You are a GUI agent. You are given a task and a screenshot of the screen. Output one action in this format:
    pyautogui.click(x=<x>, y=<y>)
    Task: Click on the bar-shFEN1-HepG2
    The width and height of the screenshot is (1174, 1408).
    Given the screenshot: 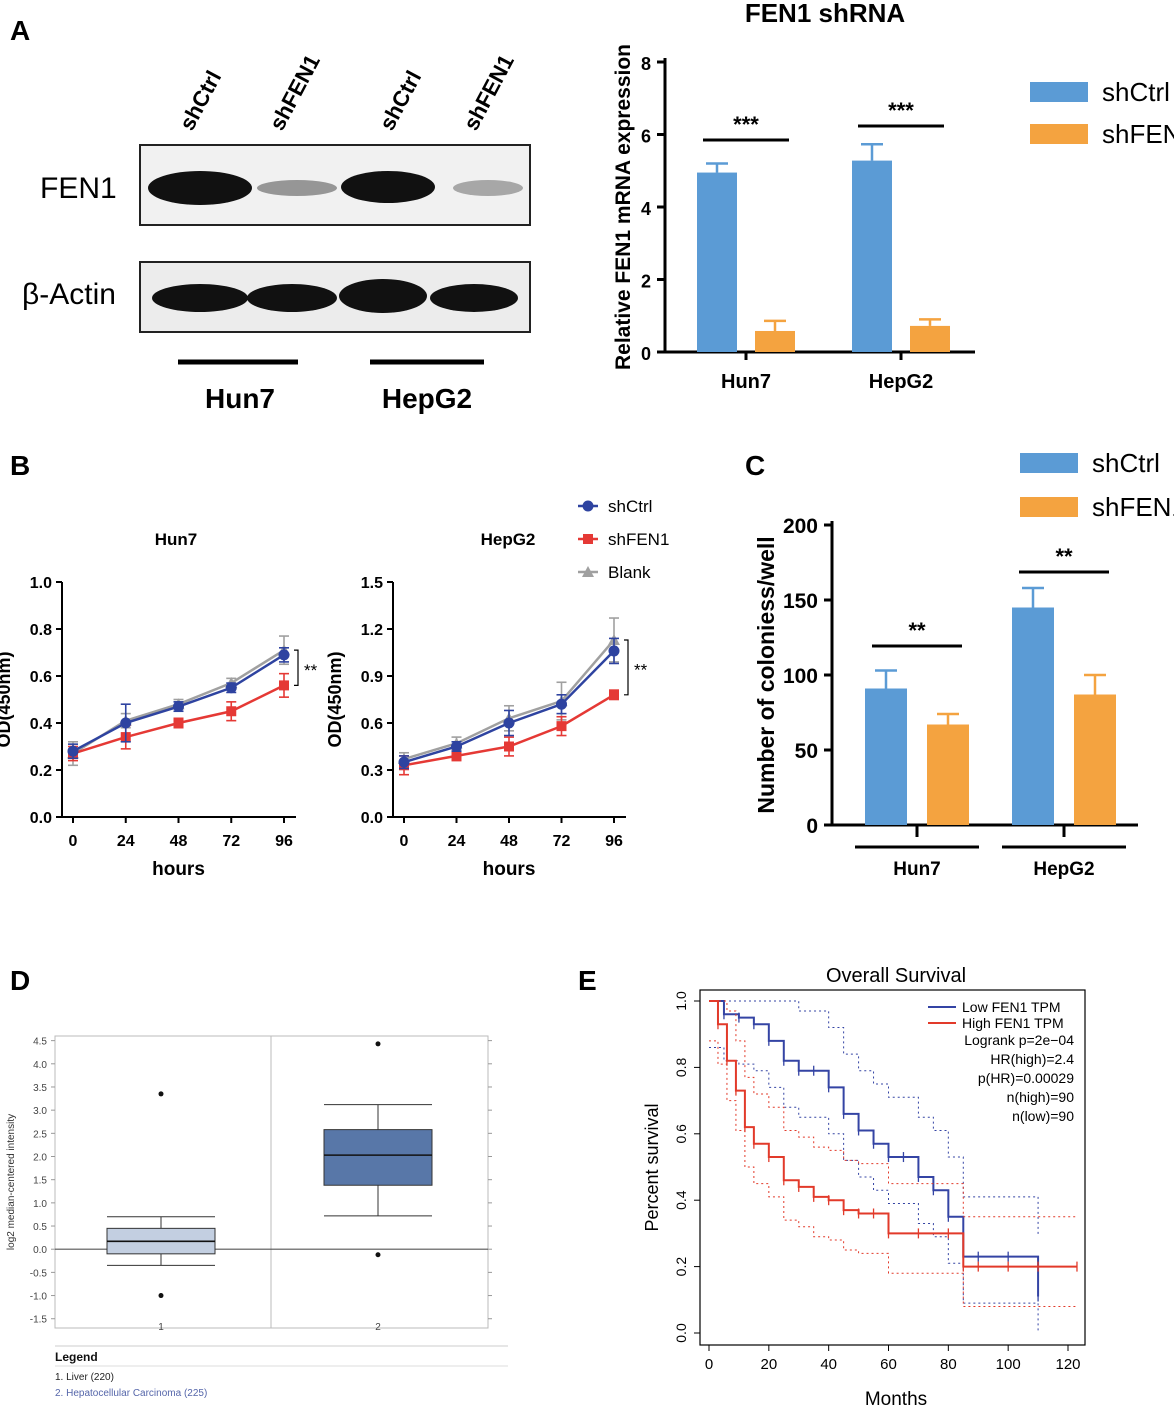 What is the action you would take?
    pyautogui.click(x=1095, y=759)
    